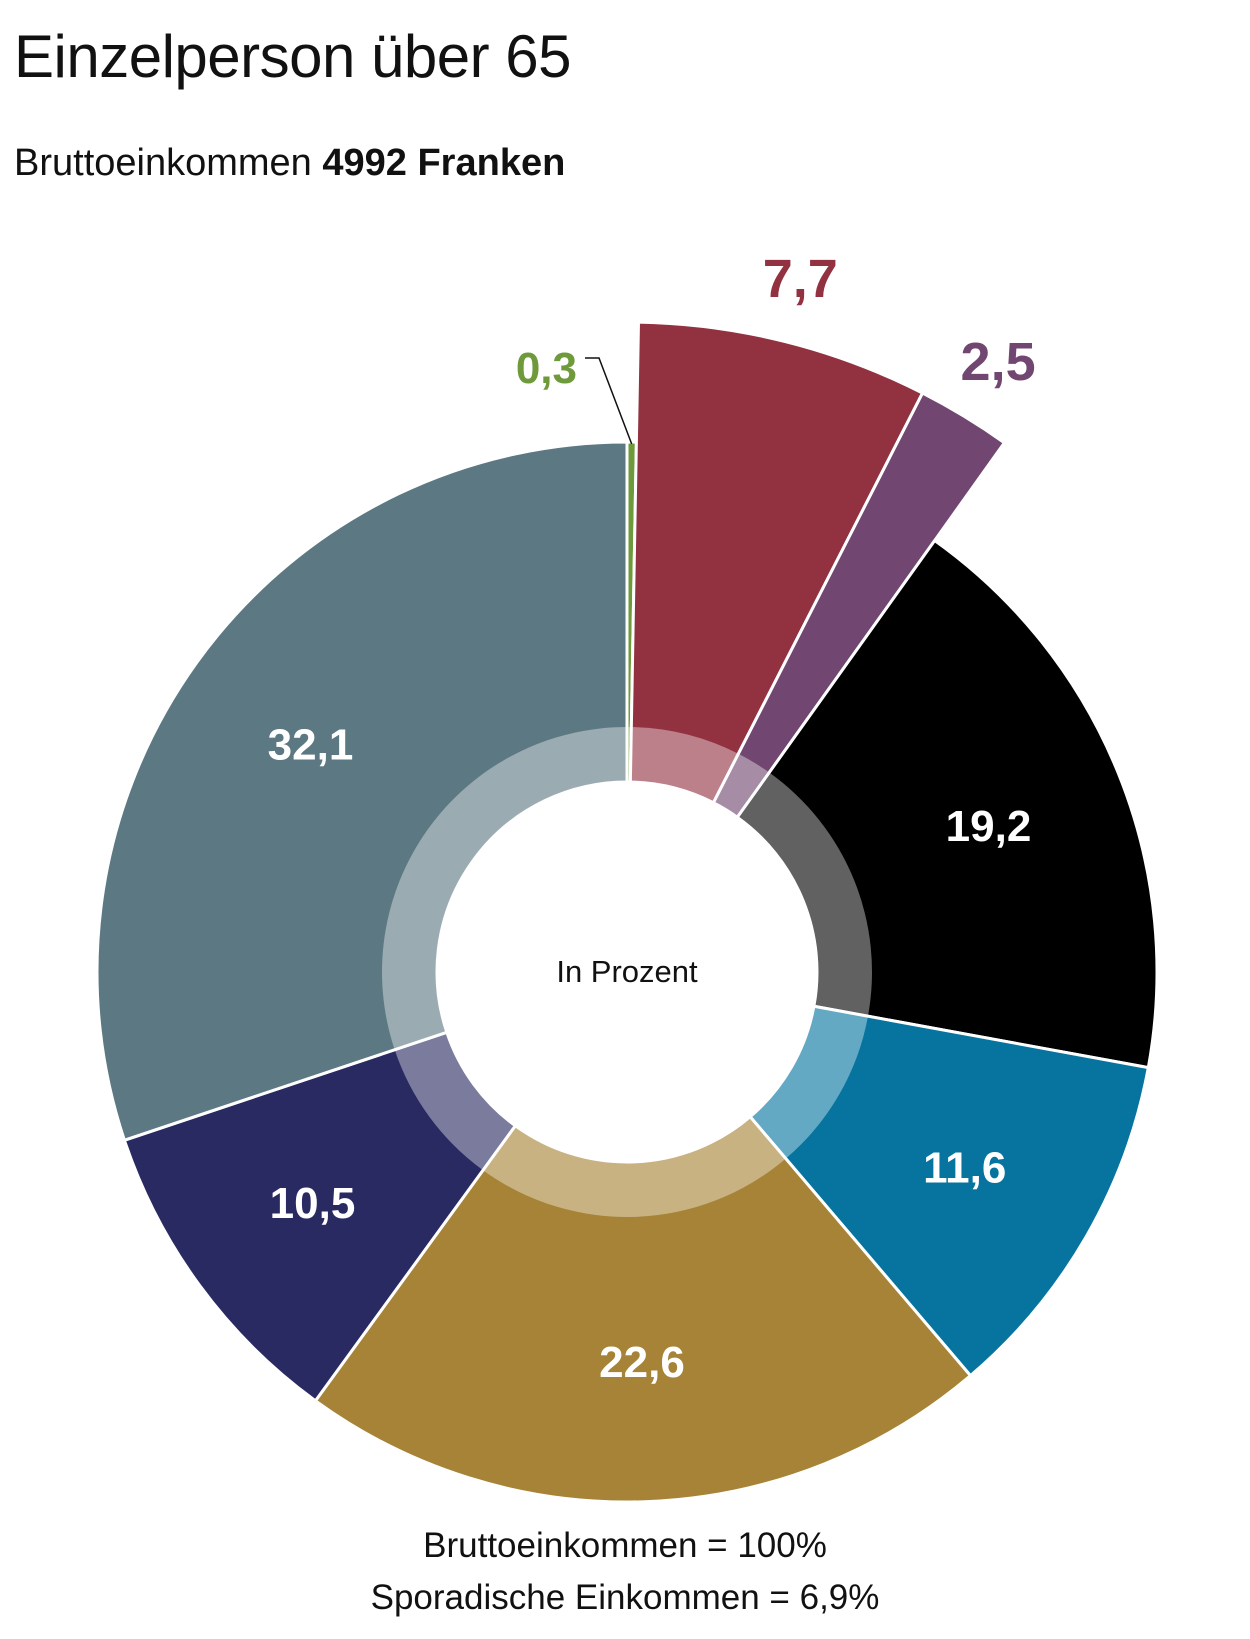  Describe the element at coordinates (625, 1597) in the screenshot. I see `footnote-sporadic-income: Sporadische Einkommen = 6,9%` at that location.